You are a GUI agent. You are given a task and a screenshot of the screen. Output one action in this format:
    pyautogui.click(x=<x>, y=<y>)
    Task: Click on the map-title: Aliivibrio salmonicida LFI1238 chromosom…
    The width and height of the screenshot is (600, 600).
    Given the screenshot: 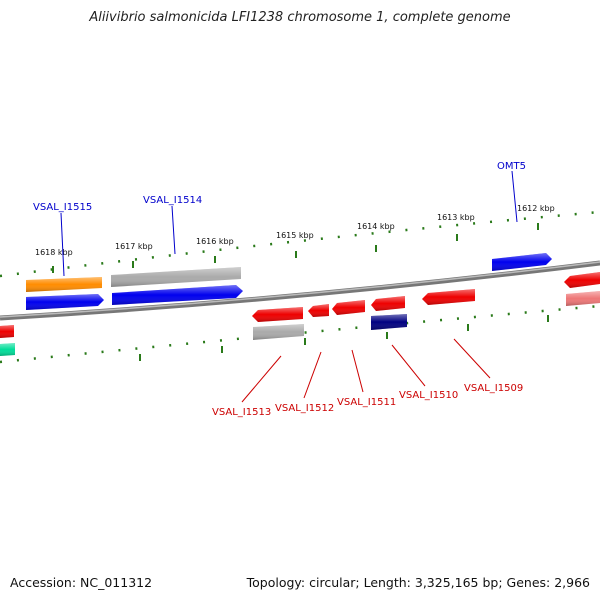 What is the action you would take?
    pyautogui.click(x=300, y=17)
    